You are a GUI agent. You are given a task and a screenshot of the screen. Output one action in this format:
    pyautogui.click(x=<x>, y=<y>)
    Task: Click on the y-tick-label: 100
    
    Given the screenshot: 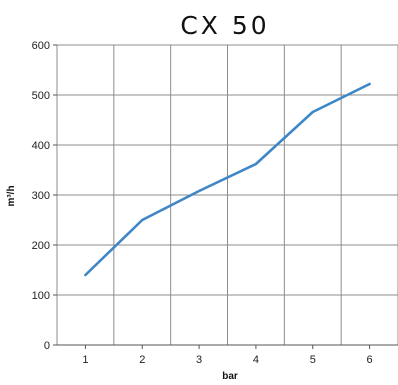 What is the action you would take?
    pyautogui.click(x=41, y=296)
    